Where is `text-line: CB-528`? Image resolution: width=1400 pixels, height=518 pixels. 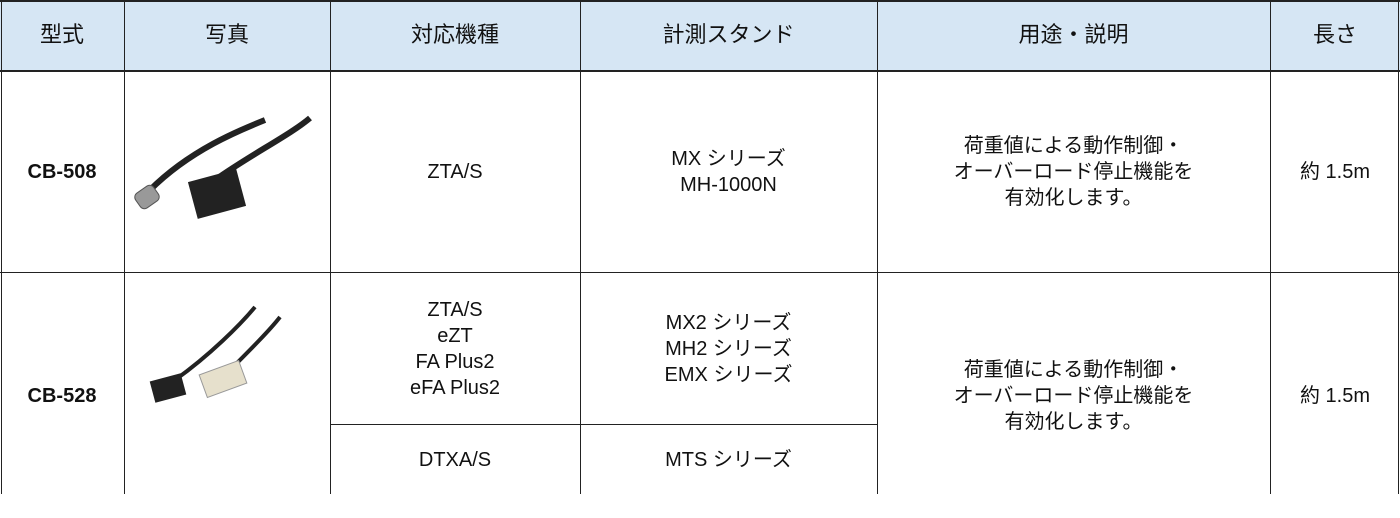
text-line: CB-528 is located at coordinates (62, 395).